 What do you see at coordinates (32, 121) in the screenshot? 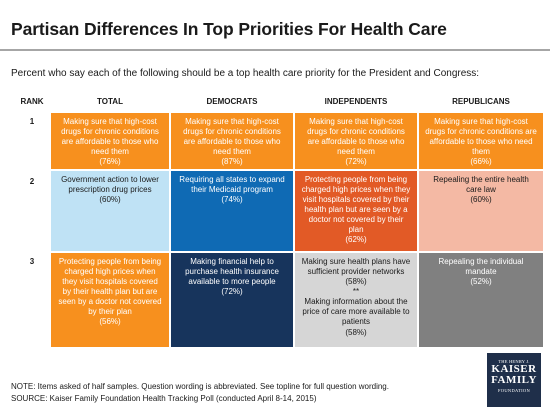
I see `rank-number: 1` at bounding box center [32, 121].